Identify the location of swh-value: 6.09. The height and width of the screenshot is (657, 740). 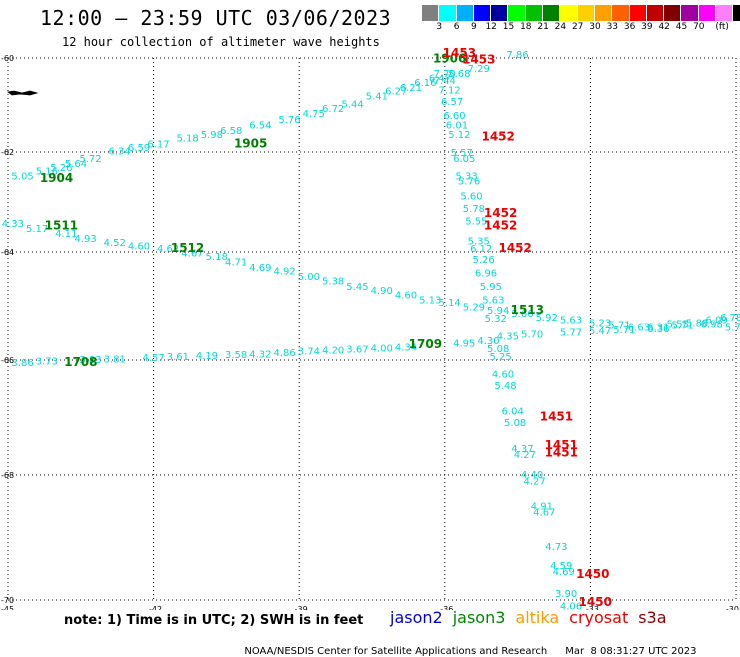
(716, 320).